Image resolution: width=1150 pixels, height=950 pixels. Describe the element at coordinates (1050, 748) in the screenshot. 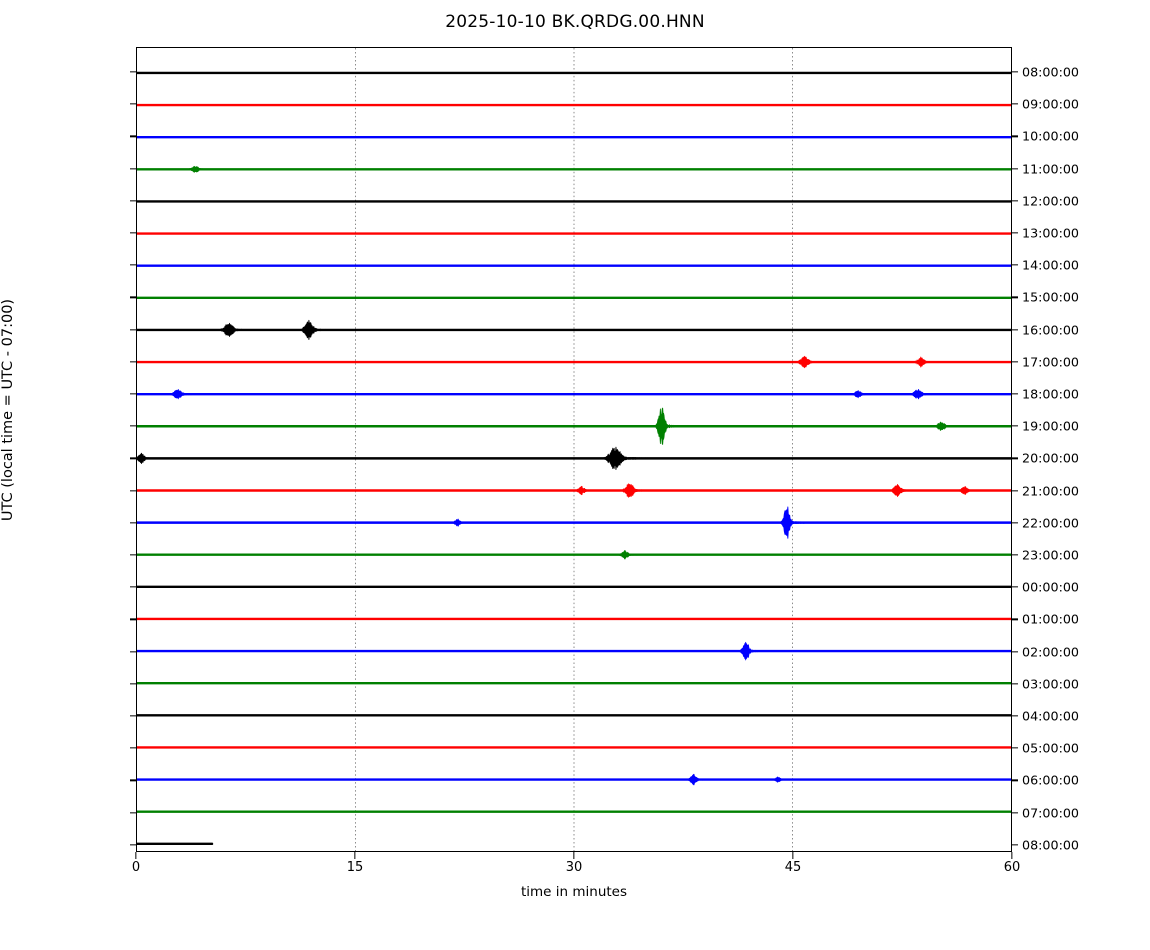

I see `y-tick-label-right-21: 05:00:00` at that location.